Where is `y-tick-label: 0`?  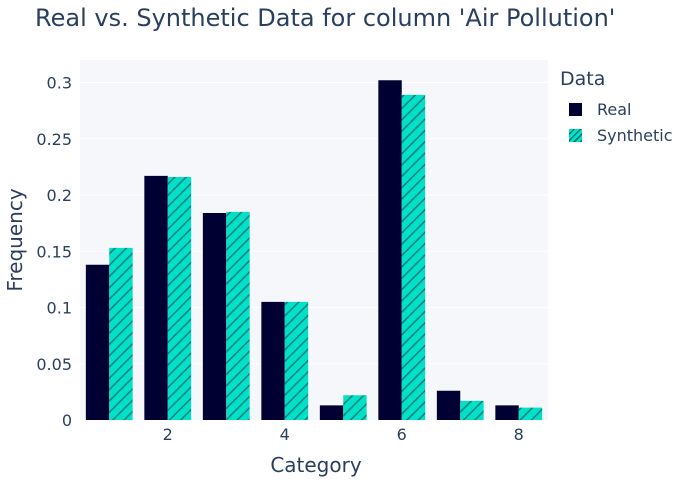
y-tick-label: 0 is located at coordinates (67, 420).